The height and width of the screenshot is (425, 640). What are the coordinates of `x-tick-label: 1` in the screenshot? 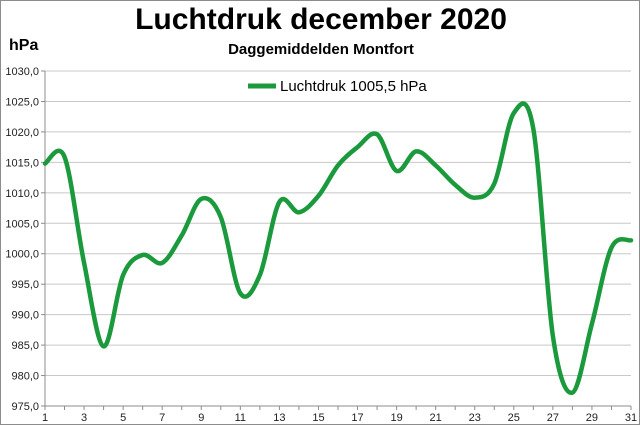 It's located at (45, 418).